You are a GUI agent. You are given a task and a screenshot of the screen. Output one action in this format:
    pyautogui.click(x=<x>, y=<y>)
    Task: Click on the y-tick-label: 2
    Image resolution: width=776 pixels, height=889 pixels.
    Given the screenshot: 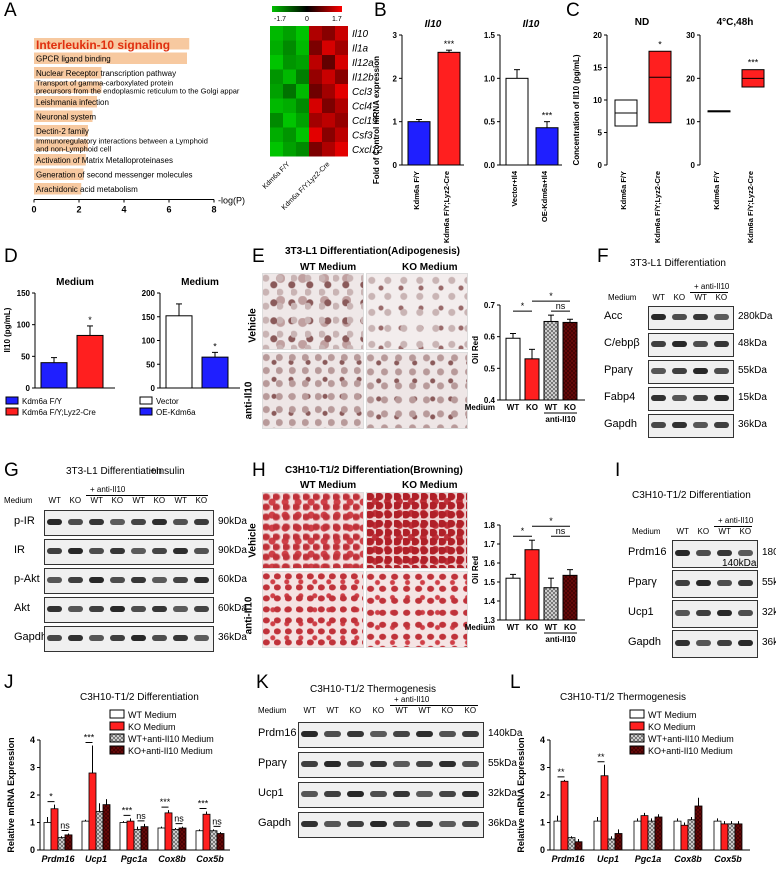 What is the action you would take?
    pyautogui.click(x=542, y=795)
    